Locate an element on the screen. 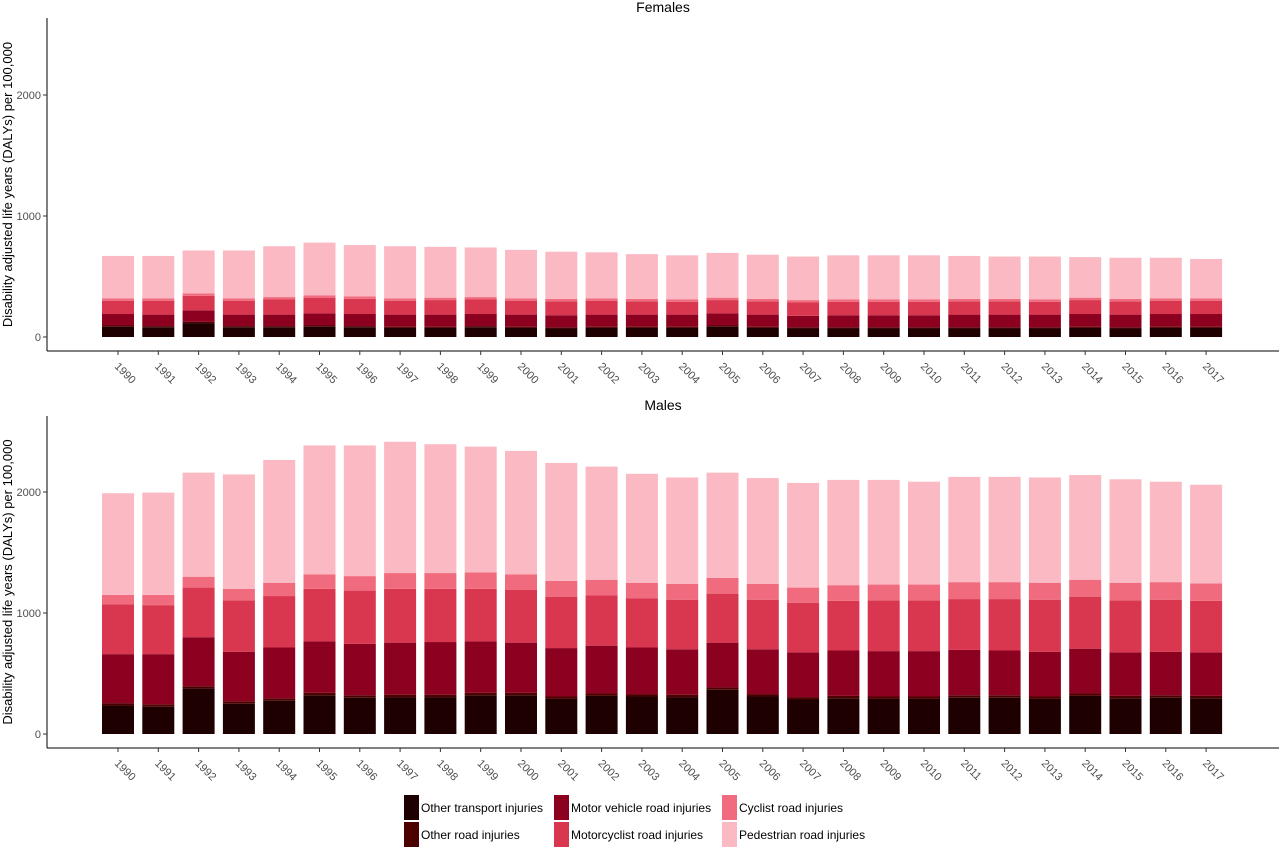  x-tick-label: 2006 is located at coordinates (770, 771).